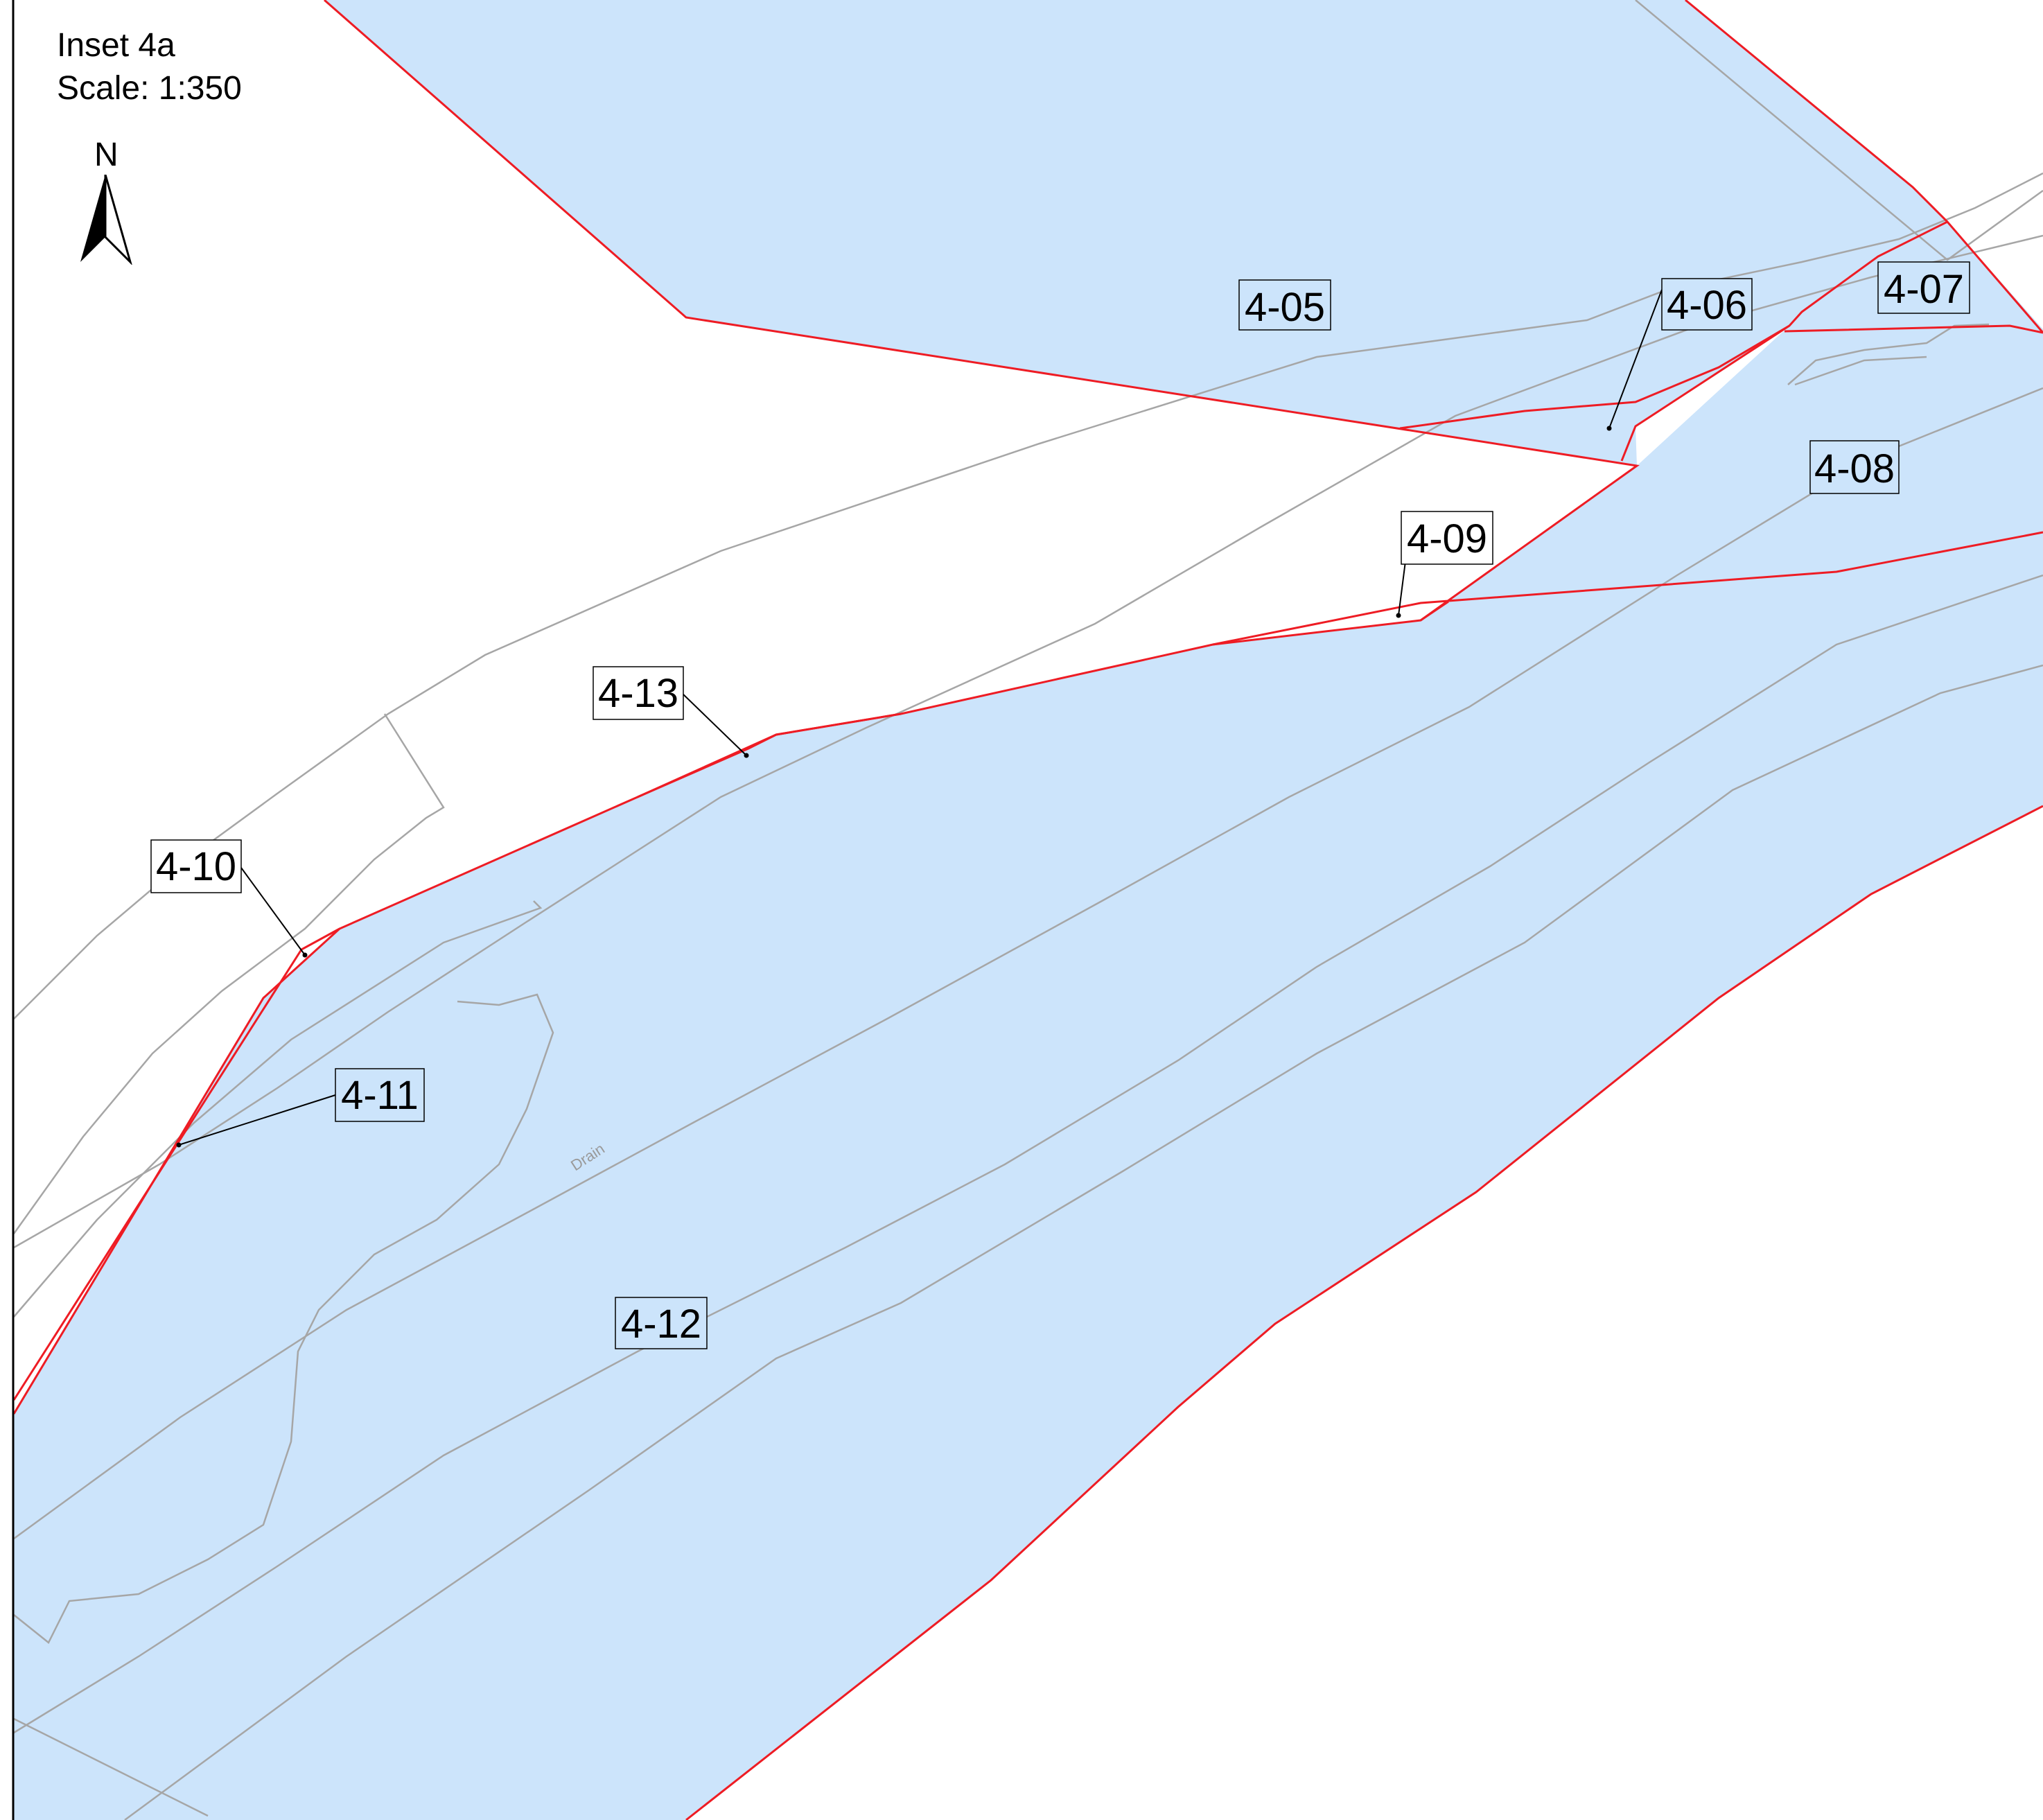  I want to click on parcel-label-4-12: 4-12, so click(661, 1323).